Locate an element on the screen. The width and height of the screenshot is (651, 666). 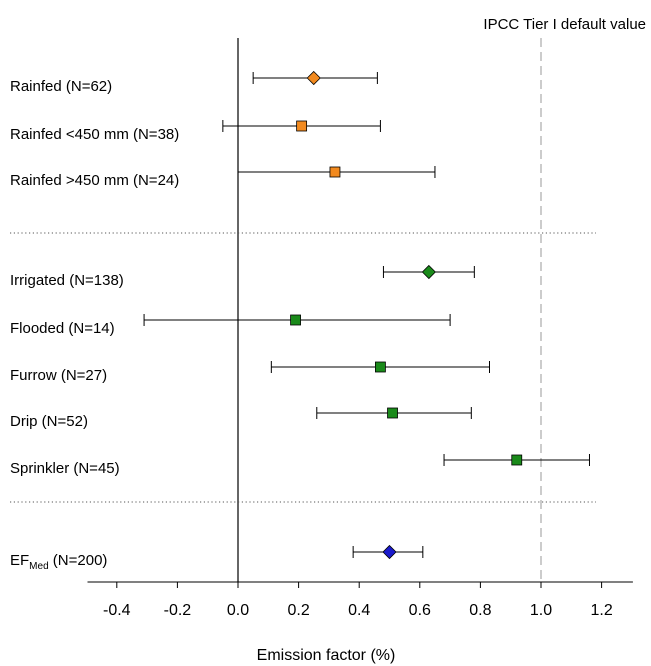
x-tick-label: 0.6 is located at coordinates (420, 610).